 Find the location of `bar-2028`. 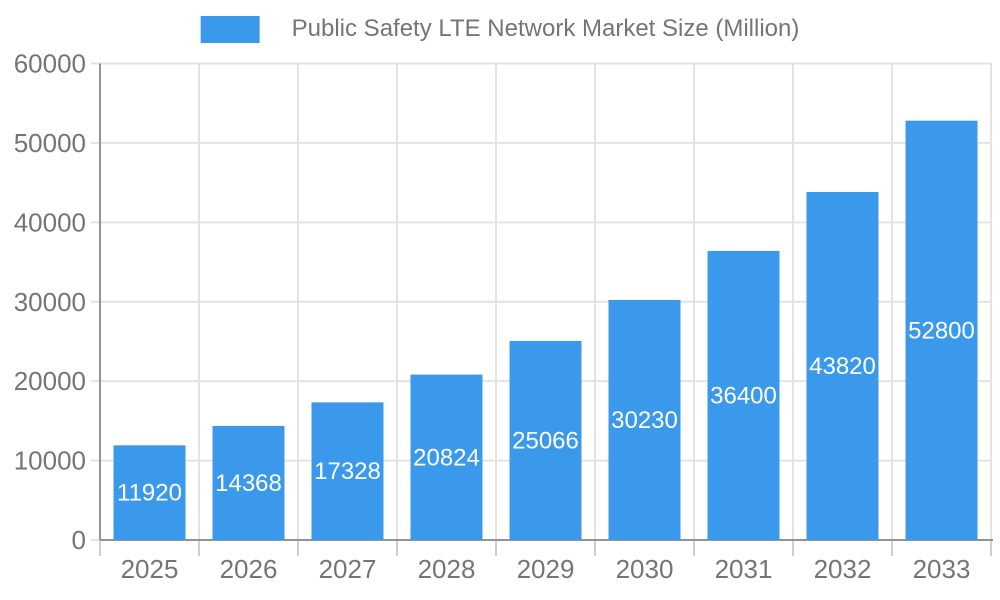

bar-2028 is located at coordinates (446, 457).